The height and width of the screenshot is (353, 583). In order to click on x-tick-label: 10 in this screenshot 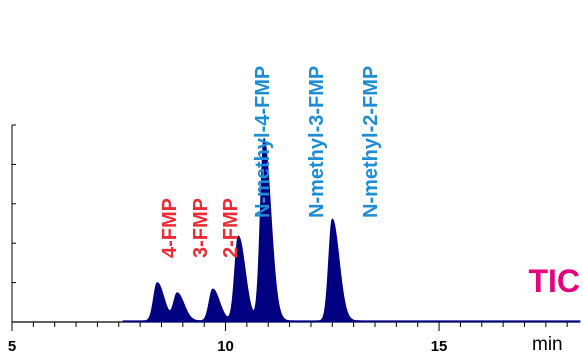, I will do `click(225, 345)`.